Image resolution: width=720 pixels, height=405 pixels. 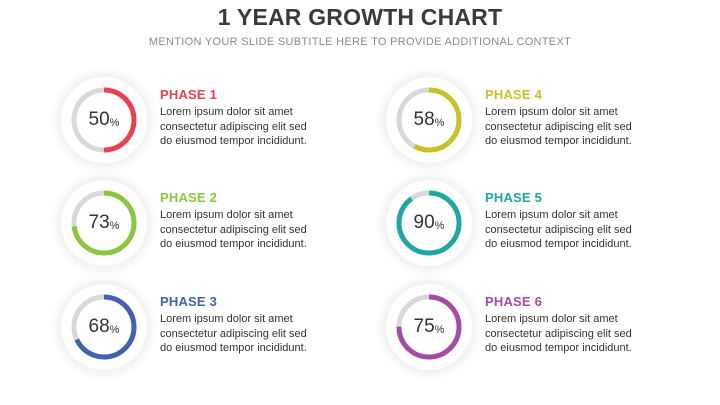 I want to click on progress-ring: 58%, so click(x=429, y=120).